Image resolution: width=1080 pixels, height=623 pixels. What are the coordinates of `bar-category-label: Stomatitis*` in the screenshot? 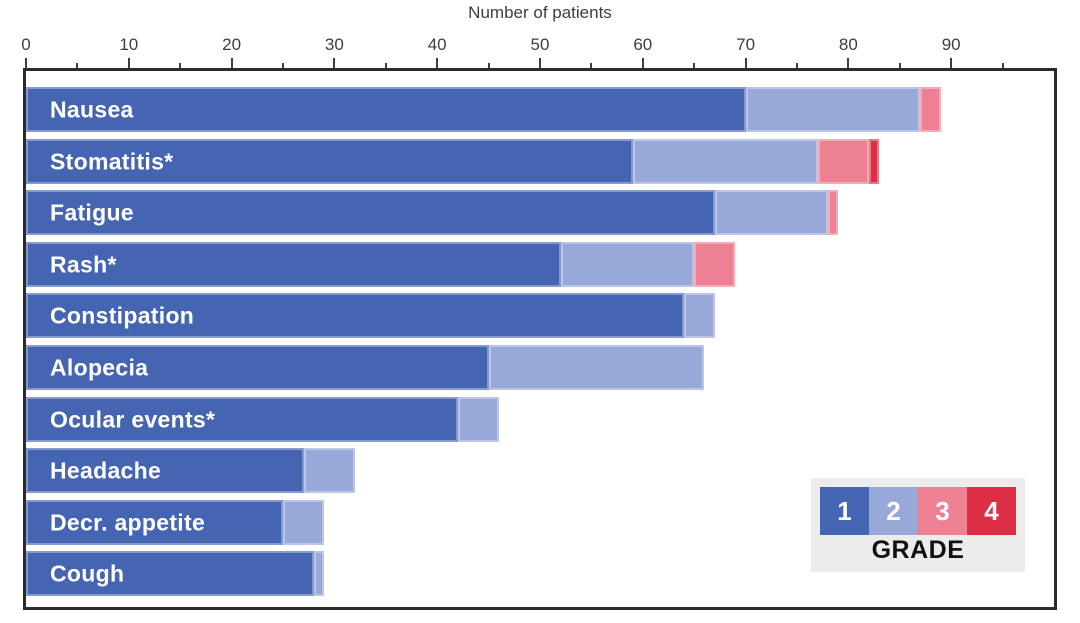 It's located at (112, 161).